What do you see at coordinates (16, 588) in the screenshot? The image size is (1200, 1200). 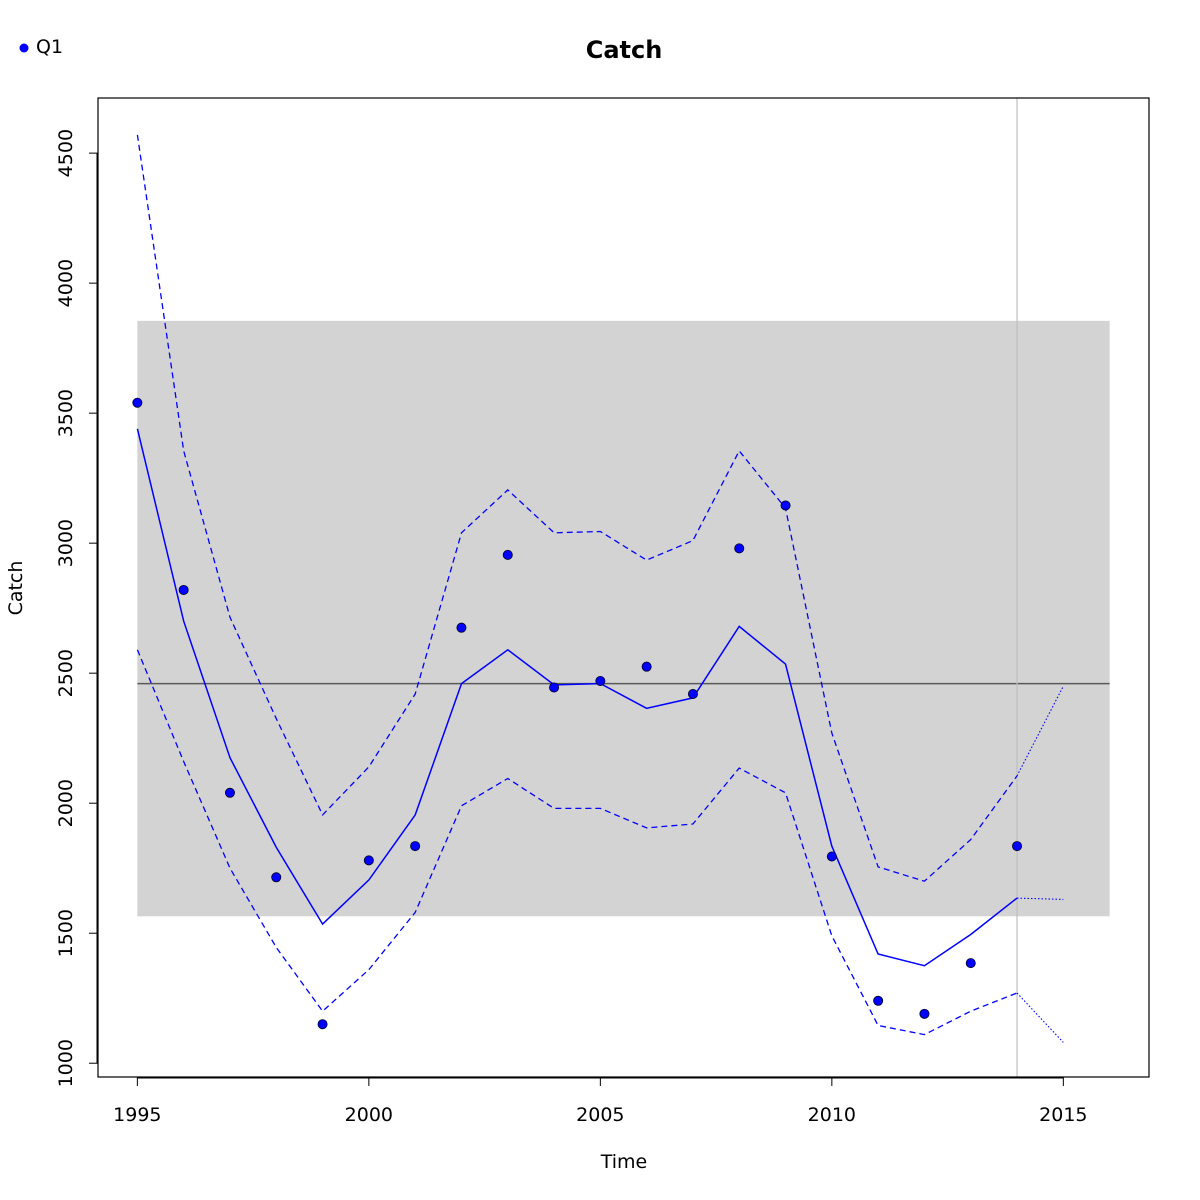 I see `y-axis-label: Catch` at bounding box center [16, 588].